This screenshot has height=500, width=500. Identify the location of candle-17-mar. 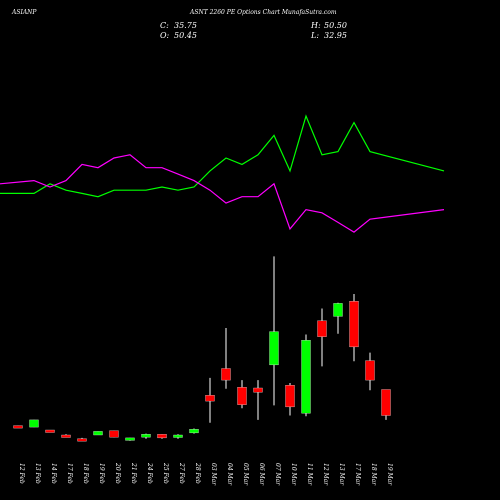
(354, 328).